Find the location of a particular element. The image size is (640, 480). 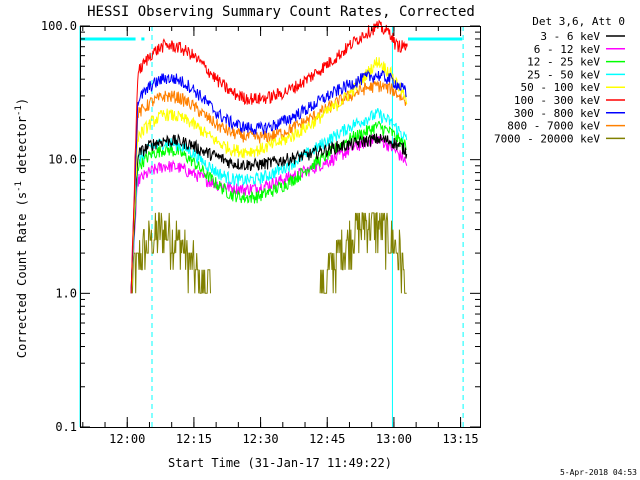

y-tick-label: 100.0 is located at coordinates (59, 26).